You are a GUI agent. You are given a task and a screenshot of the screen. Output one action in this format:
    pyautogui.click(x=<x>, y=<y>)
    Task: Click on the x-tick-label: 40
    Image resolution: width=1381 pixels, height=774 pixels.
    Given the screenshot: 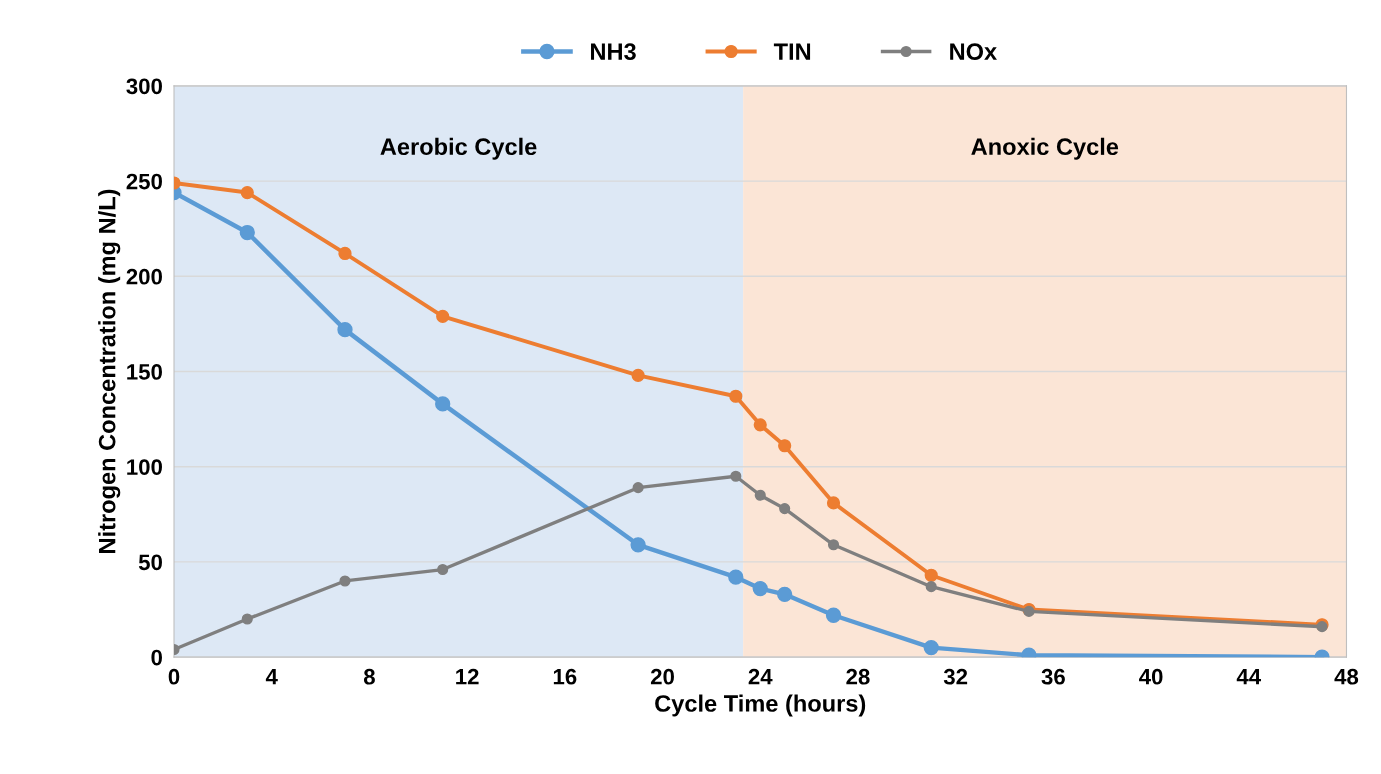 What is the action you would take?
    pyautogui.click(x=1151, y=676)
    